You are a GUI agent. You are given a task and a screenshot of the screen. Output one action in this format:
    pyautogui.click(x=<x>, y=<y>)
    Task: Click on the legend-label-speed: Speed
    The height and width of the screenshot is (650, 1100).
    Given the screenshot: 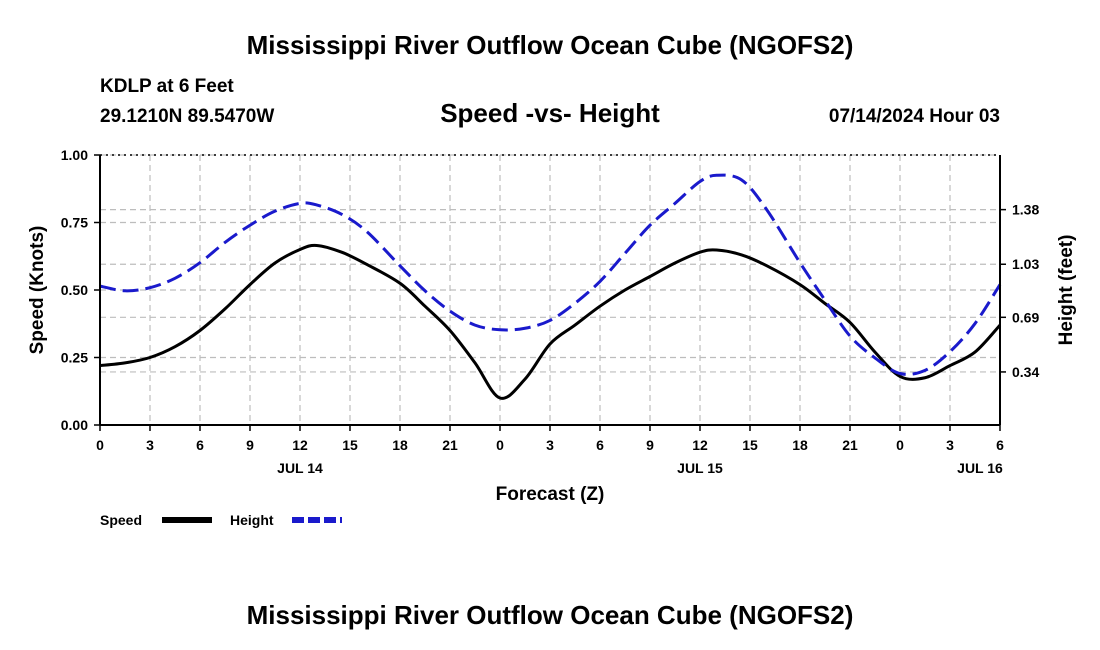 What is the action you would take?
    pyautogui.click(x=121, y=520)
    